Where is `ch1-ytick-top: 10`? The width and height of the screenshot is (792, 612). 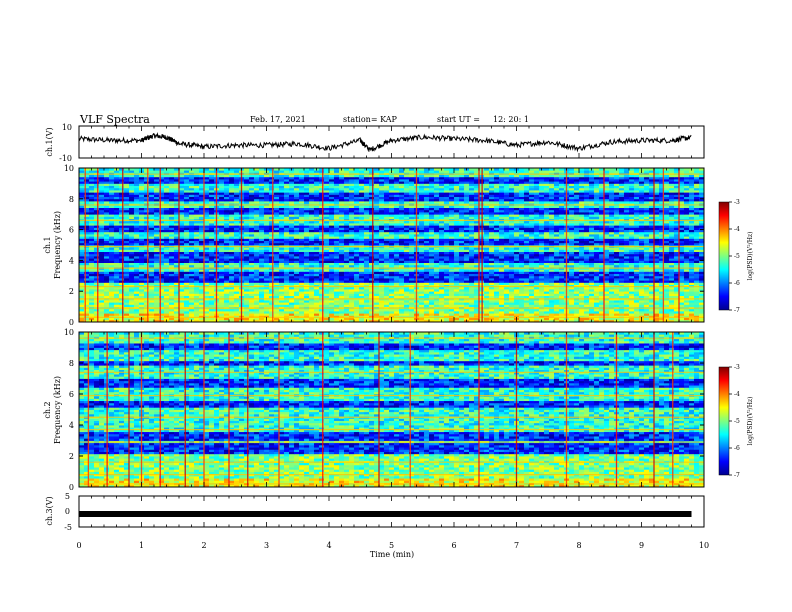
ch1-ytick-top: 10 is located at coordinates (67, 127).